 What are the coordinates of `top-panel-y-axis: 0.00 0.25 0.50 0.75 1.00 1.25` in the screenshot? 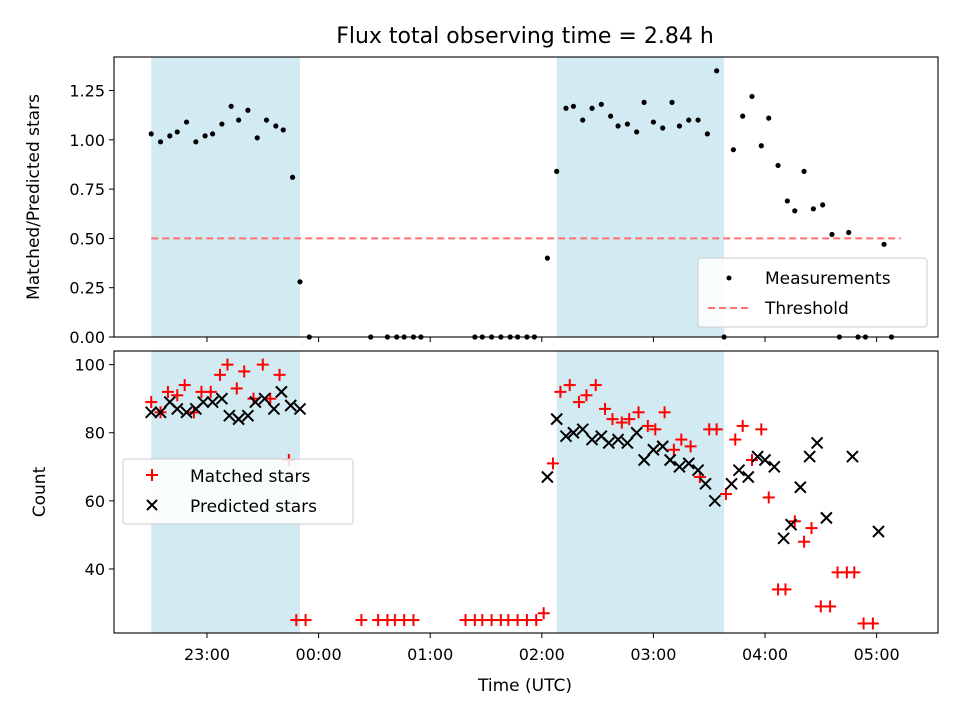 It's located at (91, 214).